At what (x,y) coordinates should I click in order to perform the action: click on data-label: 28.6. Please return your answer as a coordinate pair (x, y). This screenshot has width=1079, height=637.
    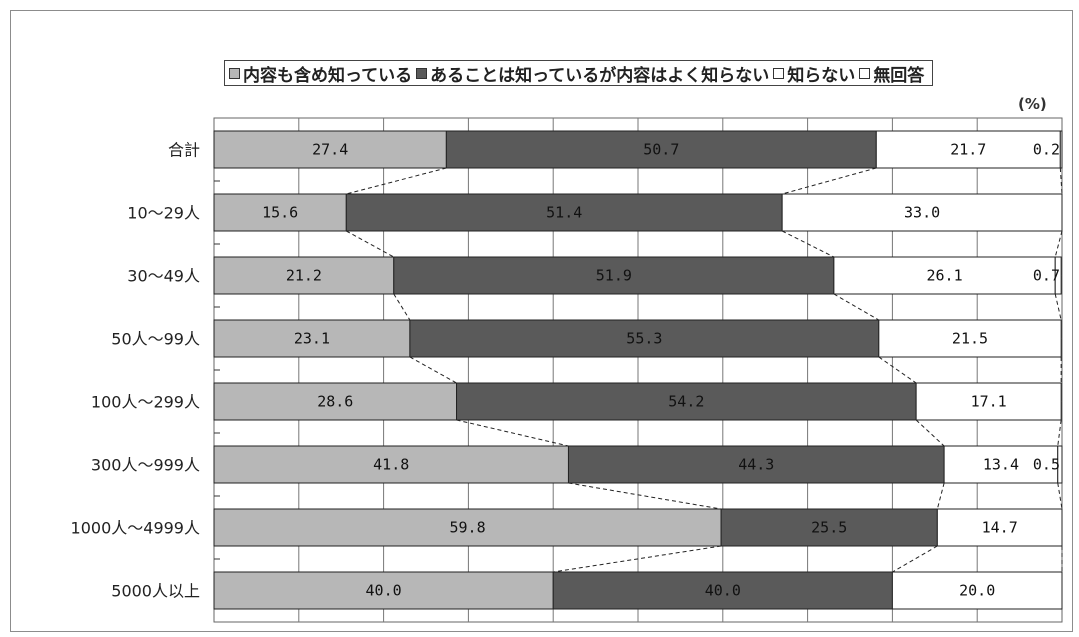
    Looking at the image, I should click on (335, 402).